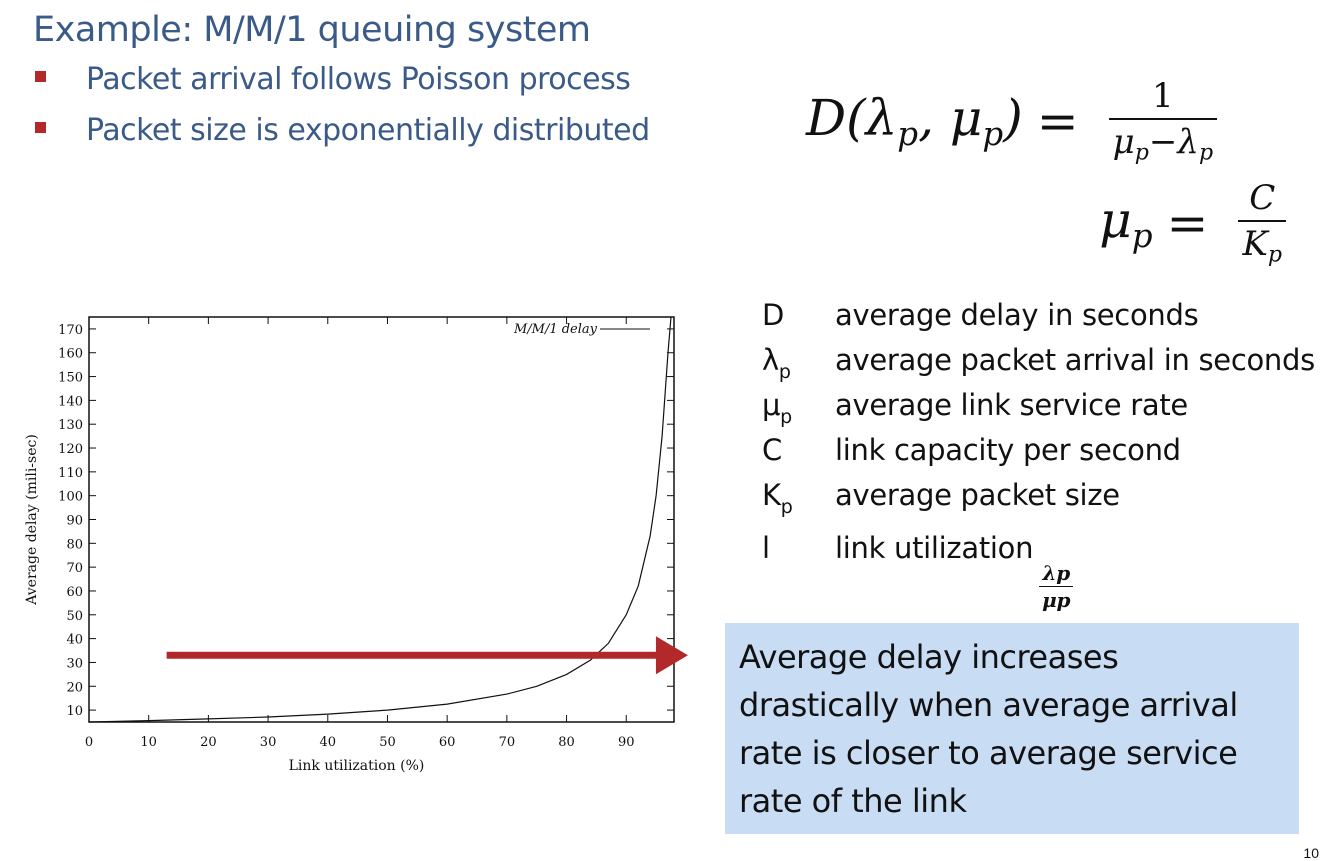  I want to click on utilization-fraction: λp μp, so click(1056, 586).